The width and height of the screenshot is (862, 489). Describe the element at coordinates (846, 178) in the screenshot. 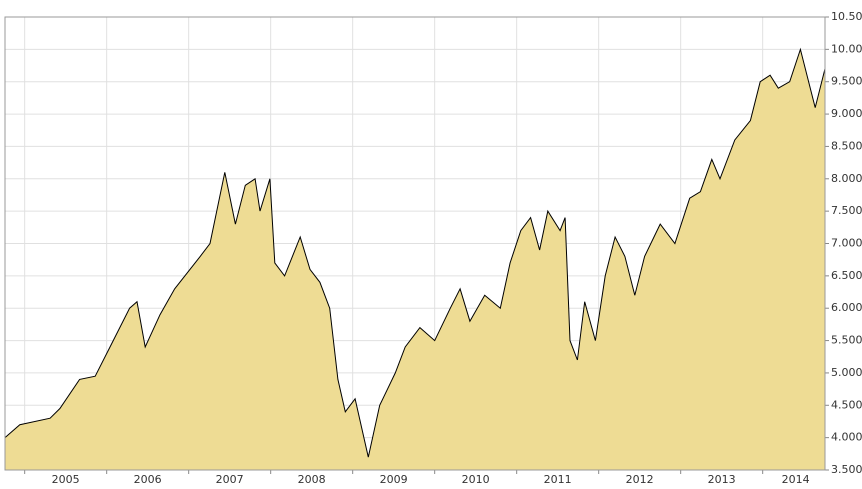

I see `y-tick-label: 8.000` at that location.